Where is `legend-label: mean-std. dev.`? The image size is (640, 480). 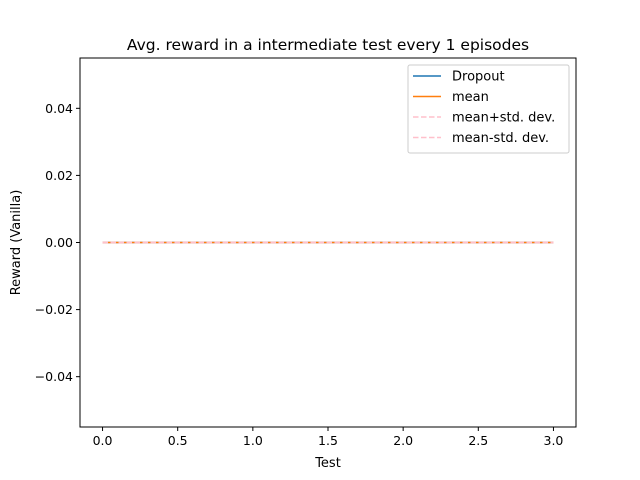
legend-label: mean-std. dev. is located at coordinates (500, 138).